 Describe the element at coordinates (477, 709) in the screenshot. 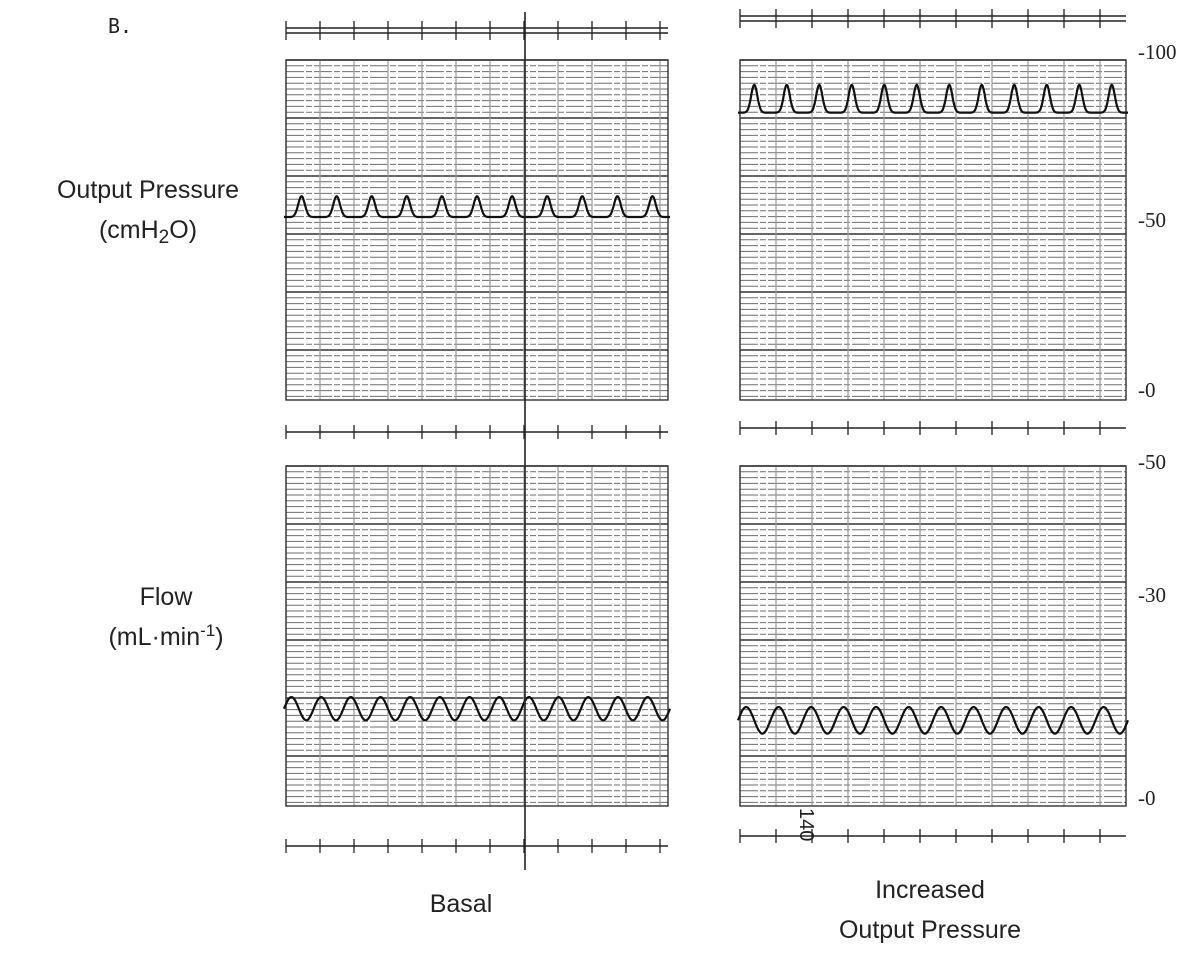

I see `basal-flow-trace` at that location.